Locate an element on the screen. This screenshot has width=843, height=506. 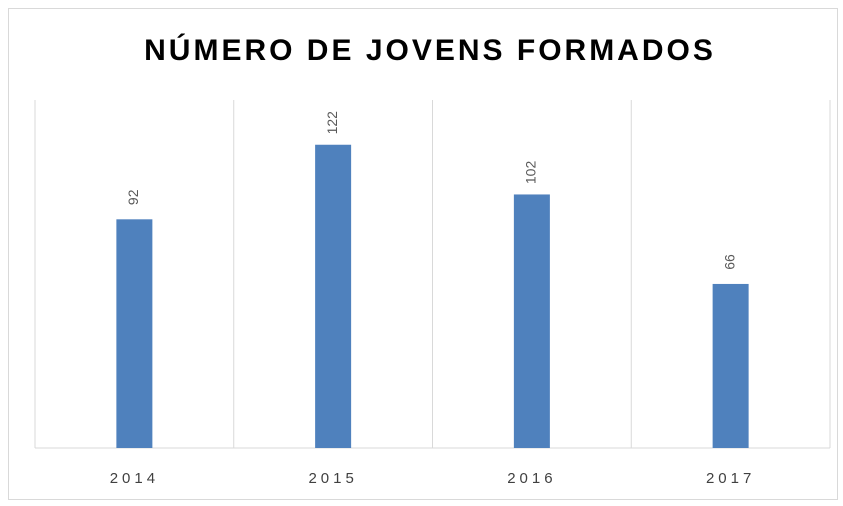
x-tick-label: 2014 is located at coordinates (134, 478).